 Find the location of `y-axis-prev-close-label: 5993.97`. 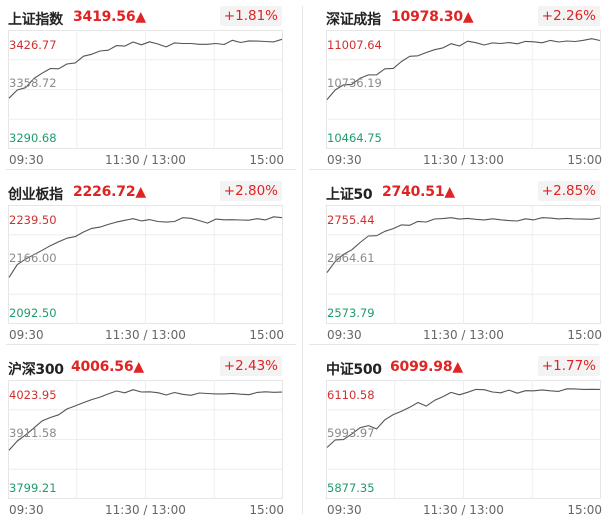

y-axis-prev-close-label: 5993.97 is located at coordinates (351, 433).